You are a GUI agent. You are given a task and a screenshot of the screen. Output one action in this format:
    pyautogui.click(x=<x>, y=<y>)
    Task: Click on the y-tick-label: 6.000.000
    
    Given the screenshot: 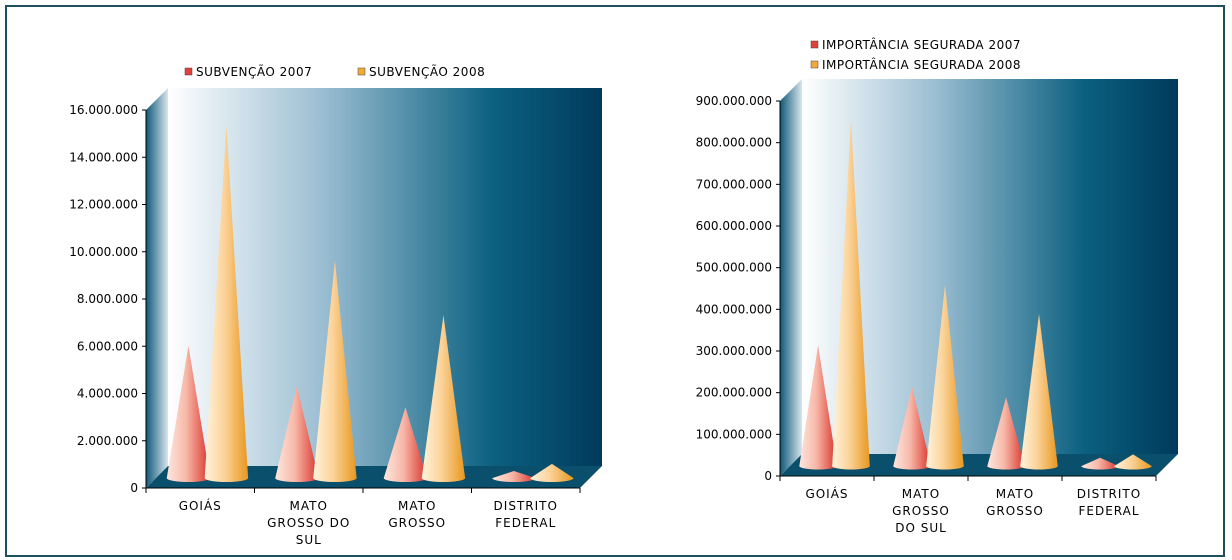 What is the action you would take?
    pyautogui.click(x=107, y=346)
    